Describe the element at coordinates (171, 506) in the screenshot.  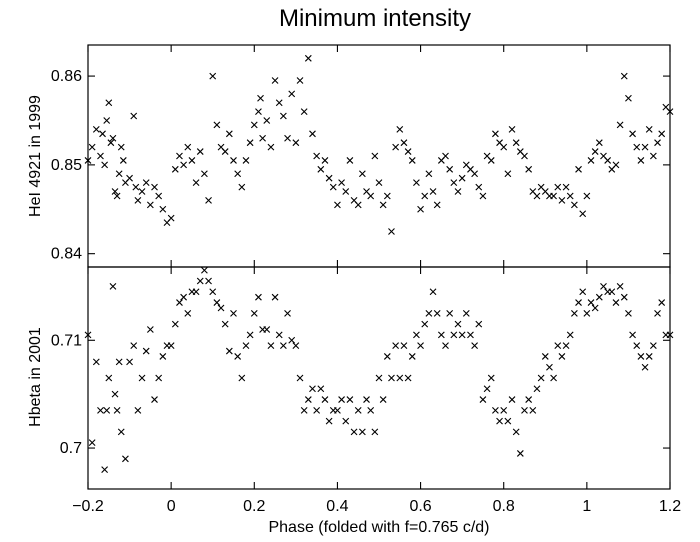
I see `x-tick-label-1: 0` at that location.